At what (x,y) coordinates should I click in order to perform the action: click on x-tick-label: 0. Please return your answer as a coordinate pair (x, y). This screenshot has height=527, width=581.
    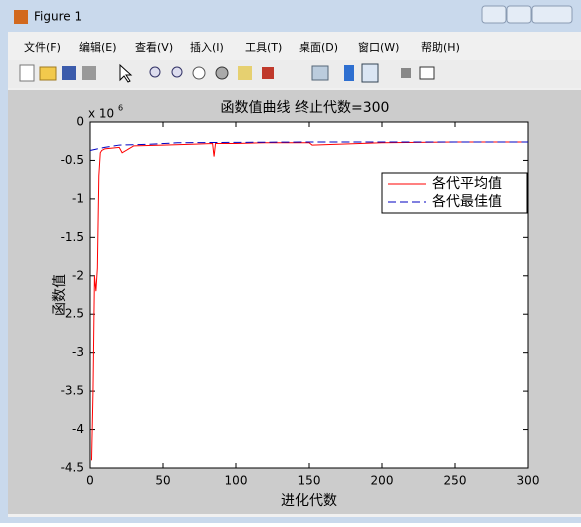
    Looking at the image, I should click on (90, 481).